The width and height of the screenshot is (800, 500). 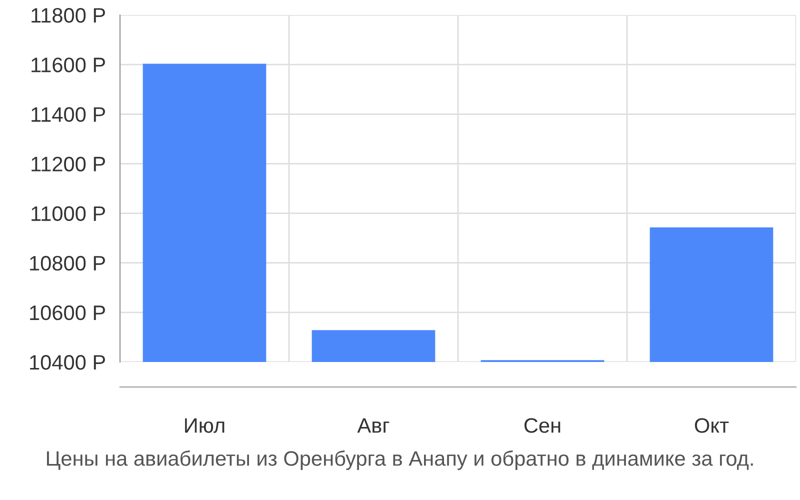 I want to click on x-tick-label: Авг, so click(x=373, y=425).